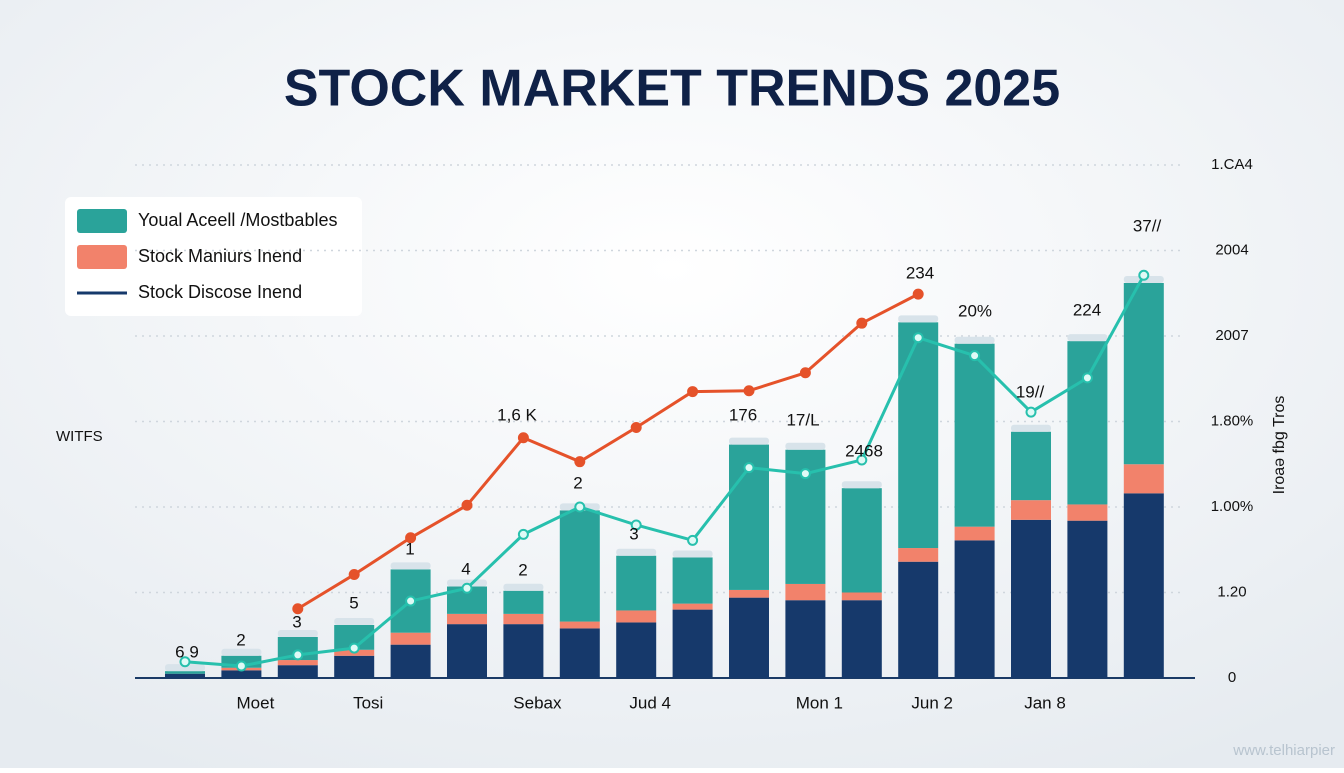 The width and height of the screenshot is (1344, 773). What do you see at coordinates (1232, 420) in the screenshot?
I see `y-tick-label: 1.80%` at bounding box center [1232, 420].